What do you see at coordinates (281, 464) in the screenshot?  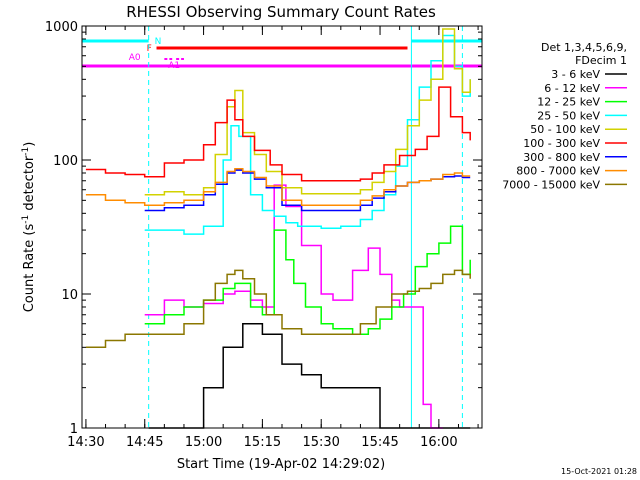 I see `x-axis-label: Start Time (19-Apr-02 14:29:02)` at bounding box center [281, 464].